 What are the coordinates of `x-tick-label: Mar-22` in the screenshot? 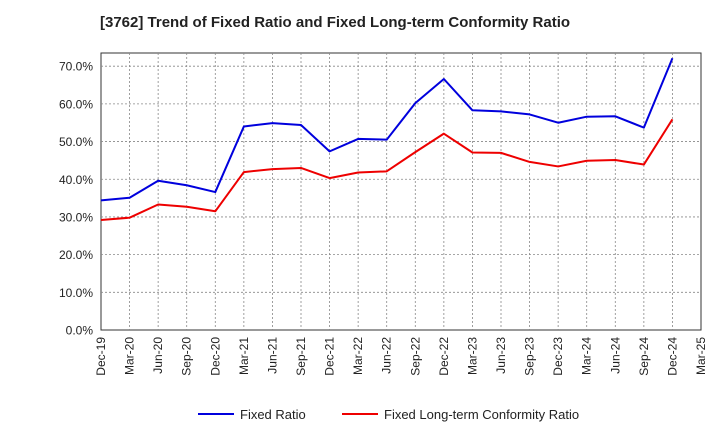 It's located at (358, 356).